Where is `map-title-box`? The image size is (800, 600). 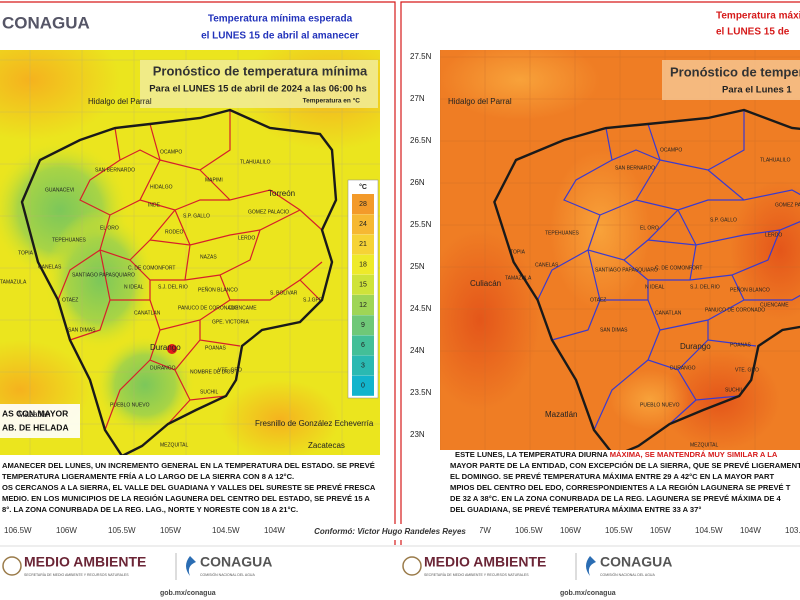 map-title-box is located at coordinates (731, 80).